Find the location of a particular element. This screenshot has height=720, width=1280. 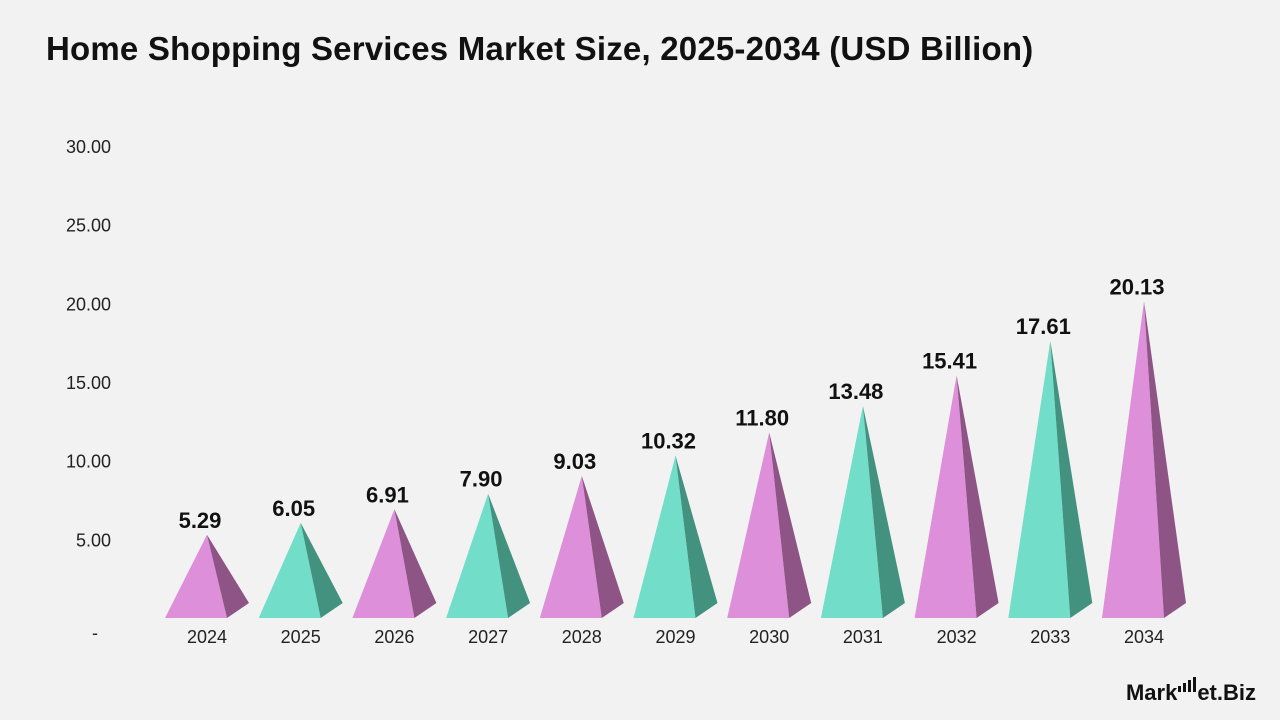

x-tick-label: 2025 is located at coordinates (301, 637).